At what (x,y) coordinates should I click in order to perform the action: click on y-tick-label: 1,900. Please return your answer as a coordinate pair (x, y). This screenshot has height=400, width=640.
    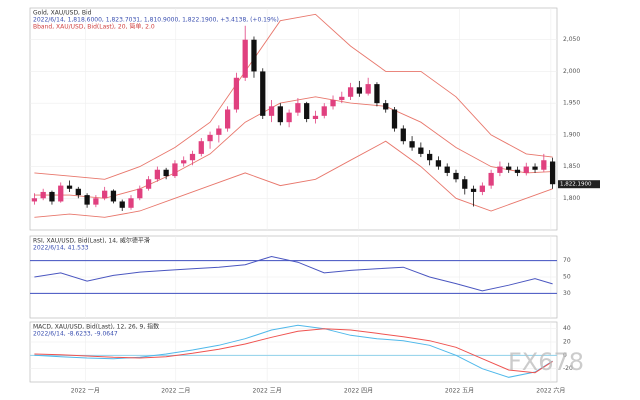
    Looking at the image, I should click on (571, 134).